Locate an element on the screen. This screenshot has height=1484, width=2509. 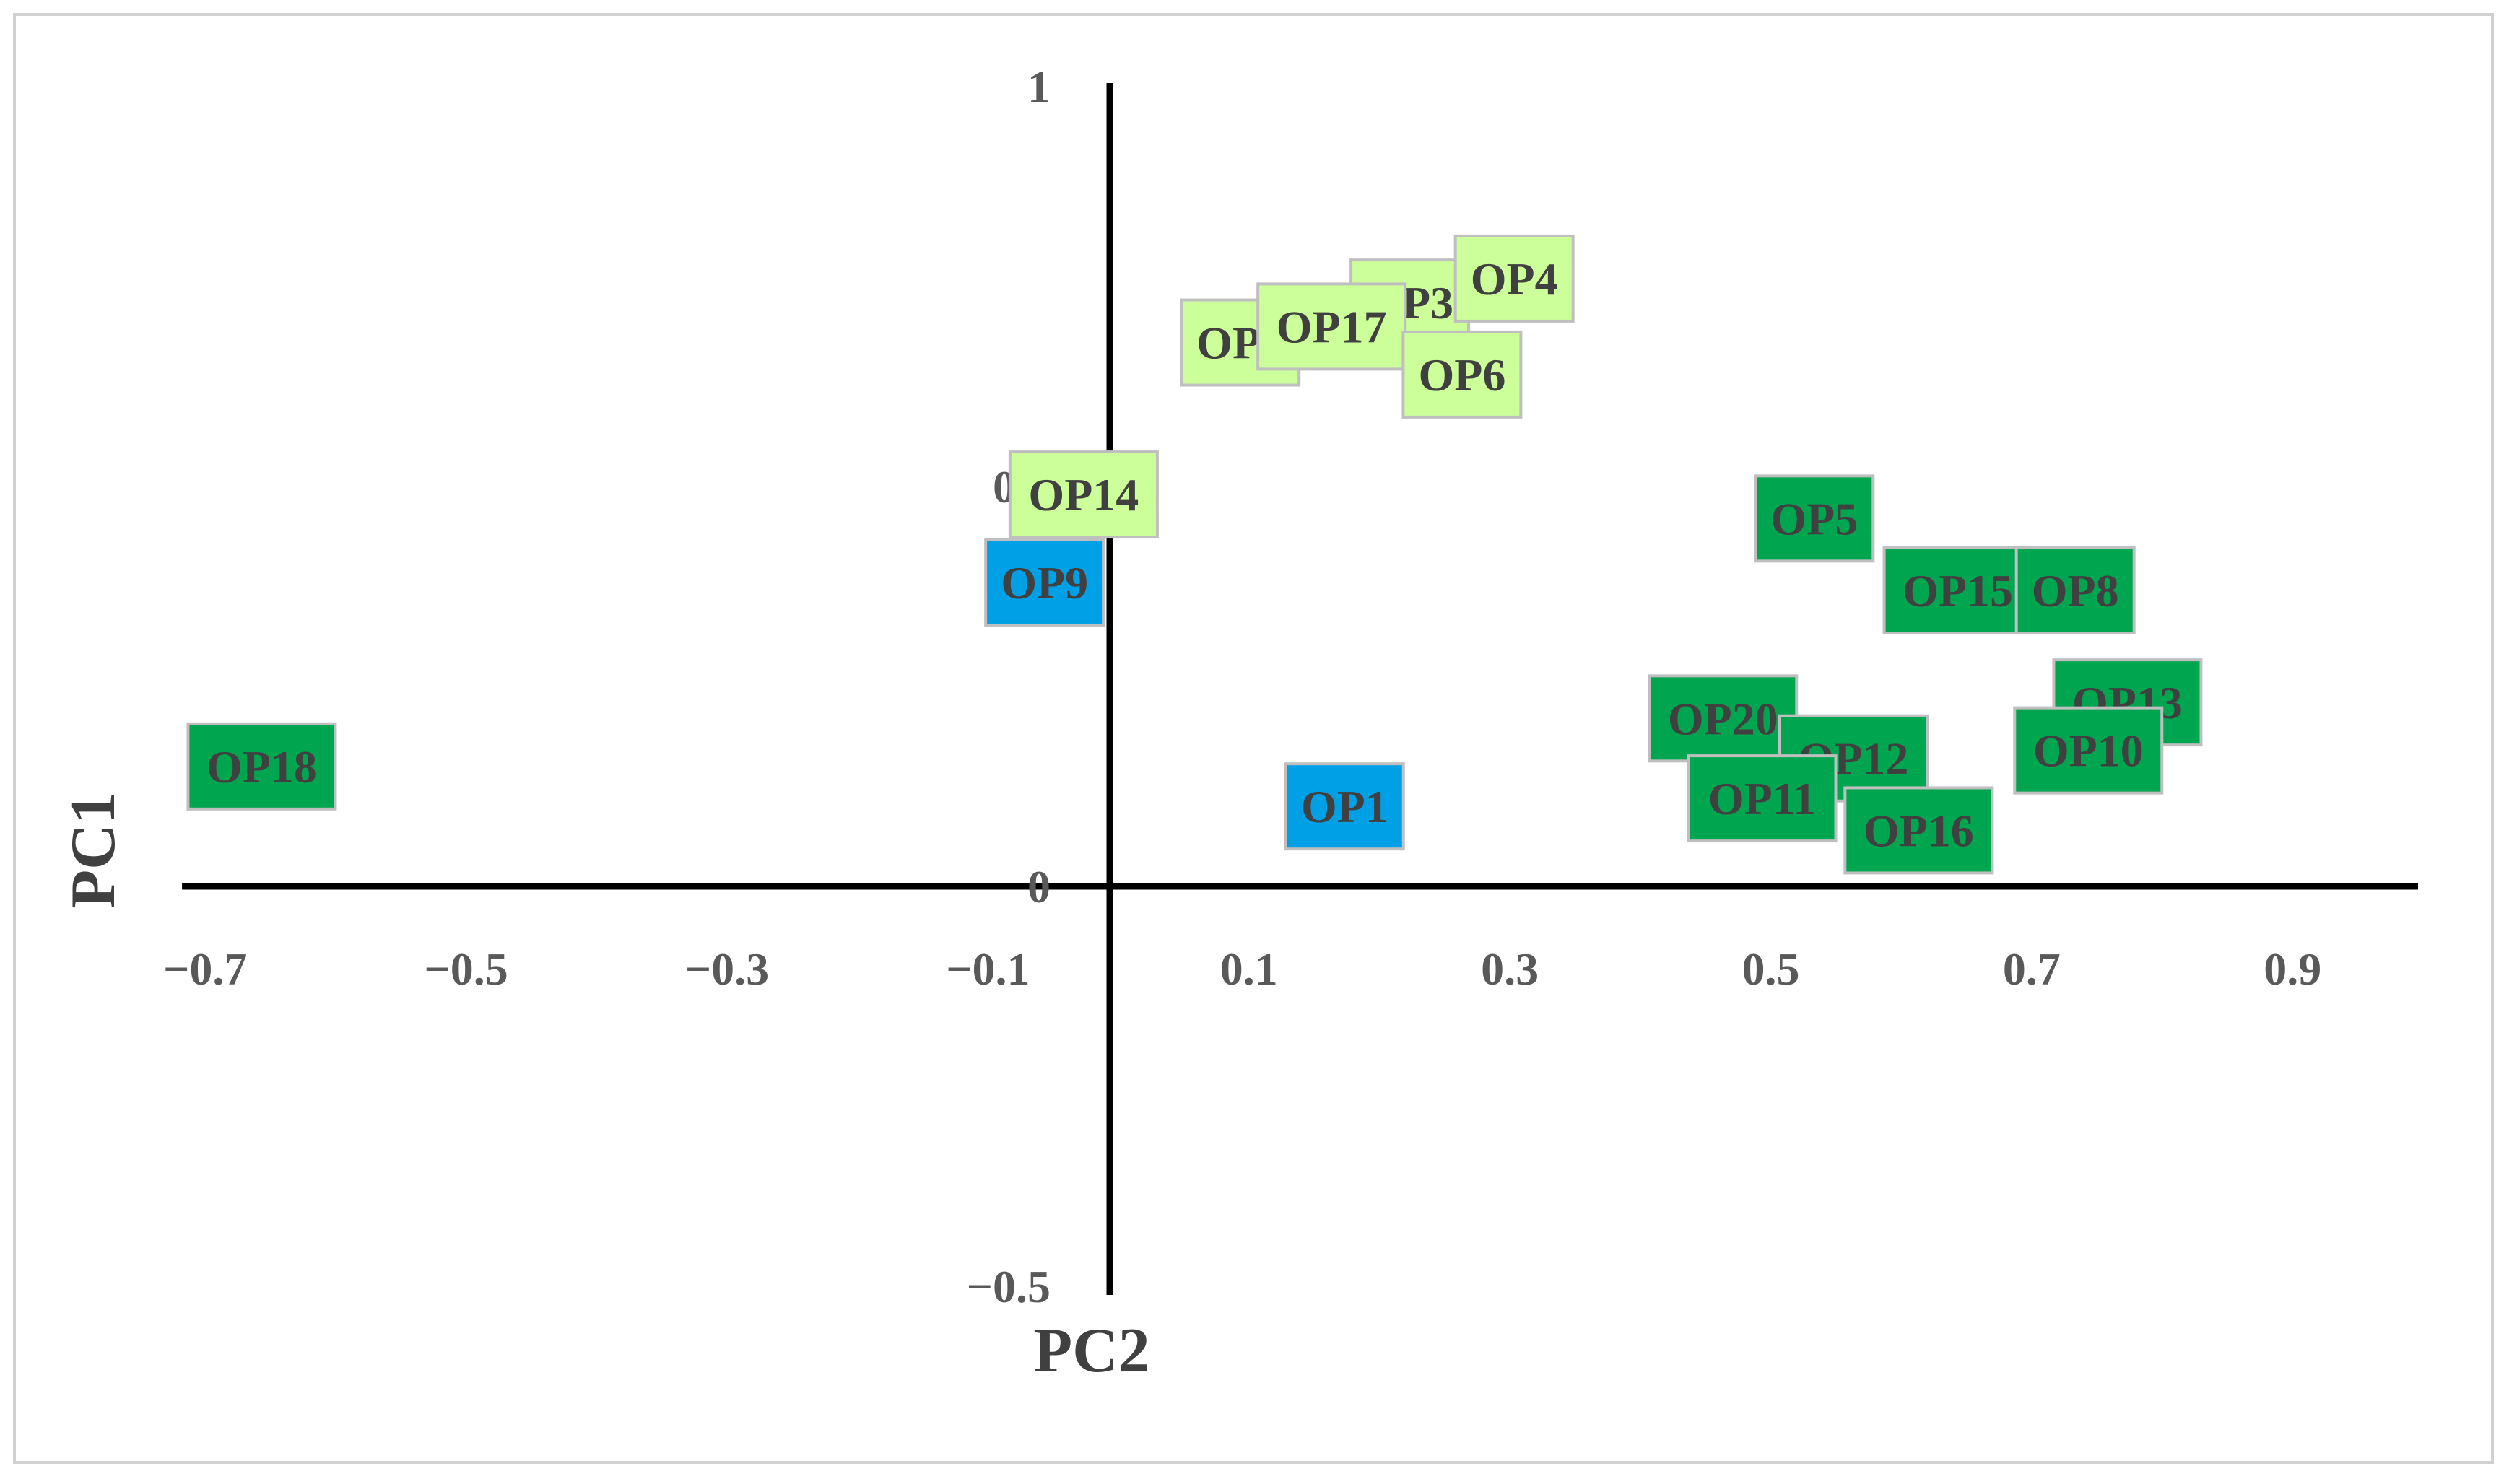
point-label-text: OP16 is located at coordinates (1919, 830).